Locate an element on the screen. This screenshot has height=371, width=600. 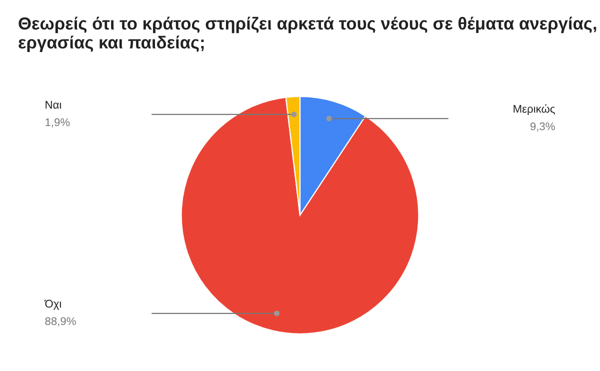
data-label: 1,9% is located at coordinates (58, 123).